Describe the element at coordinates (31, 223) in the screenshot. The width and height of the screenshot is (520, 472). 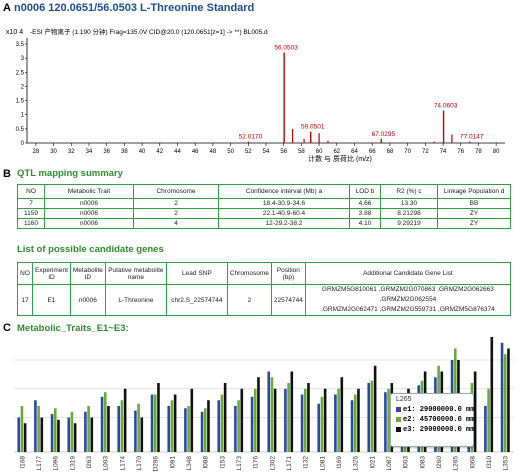
I see `cell: 1160` at that location.